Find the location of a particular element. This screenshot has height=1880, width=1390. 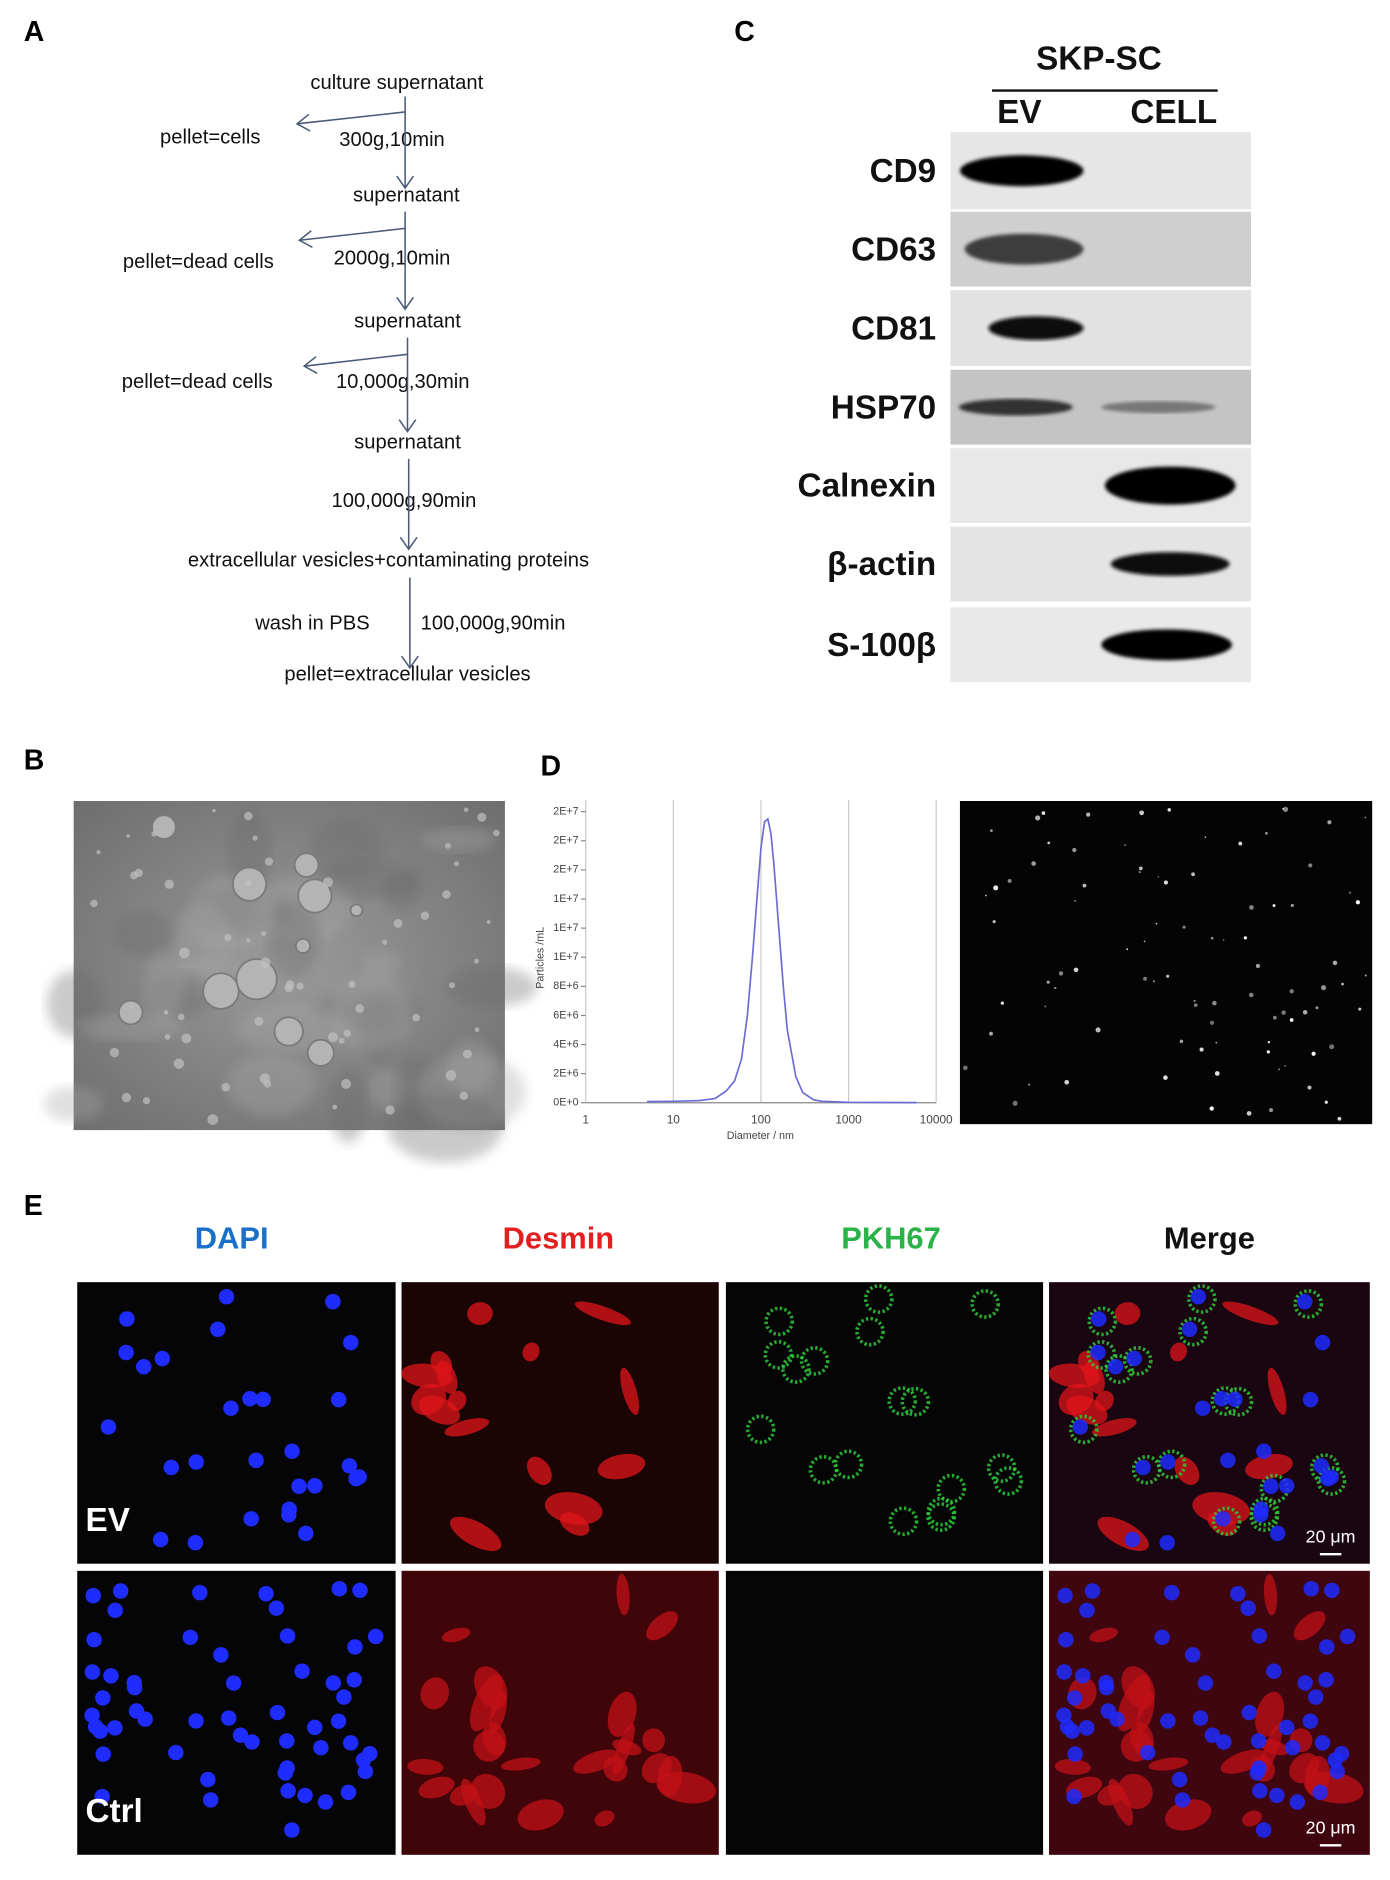

y-tick-label: 2E+6 is located at coordinates (565, 1073).